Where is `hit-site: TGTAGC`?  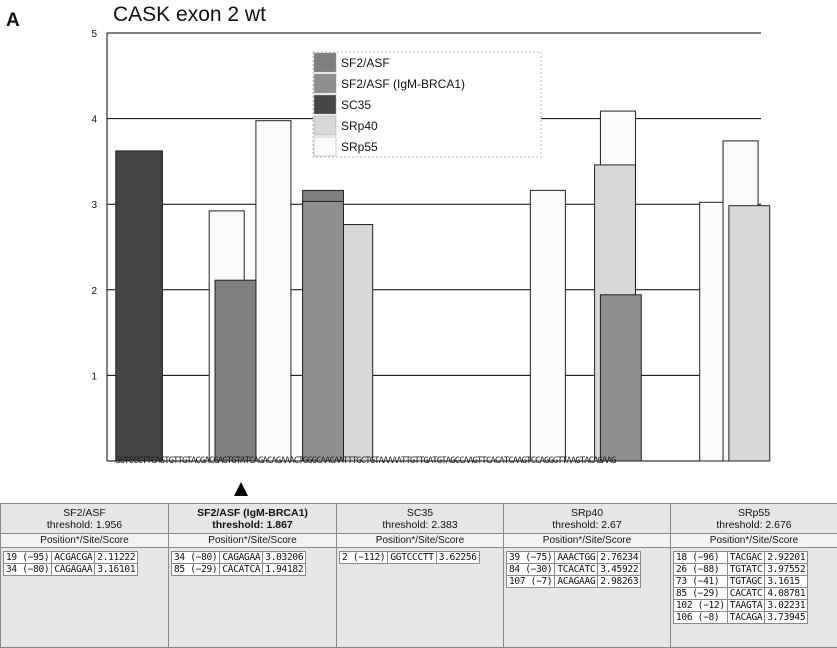 hit-site: TGTAGC is located at coordinates (746, 582).